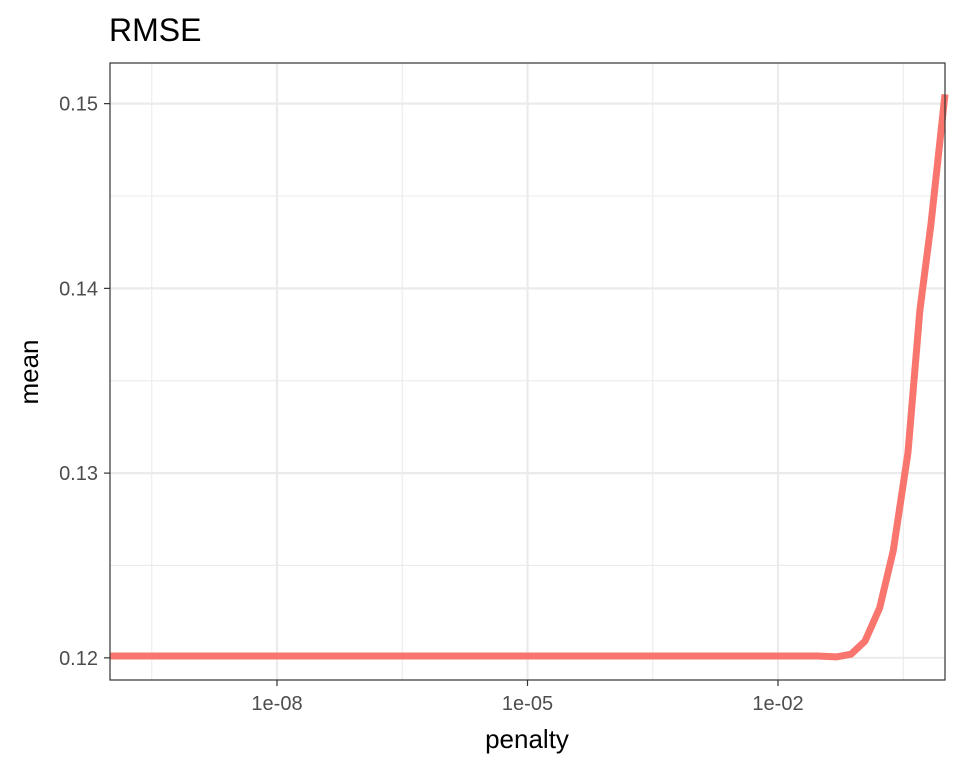 Image resolution: width=960 pixels, height=768 pixels. What do you see at coordinates (84, 382) in the screenshot?
I see `y-axis-ticks: 0.12 0.13 0.14 0.15` at bounding box center [84, 382].